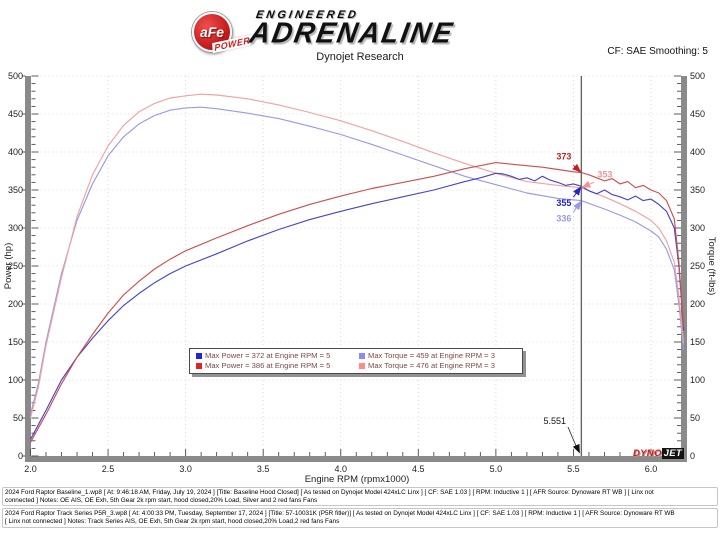 The image size is (720, 540). What do you see at coordinates (697, 304) in the screenshot?
I see `y-tick-label-right: 200` at bounding box center [697, 304].